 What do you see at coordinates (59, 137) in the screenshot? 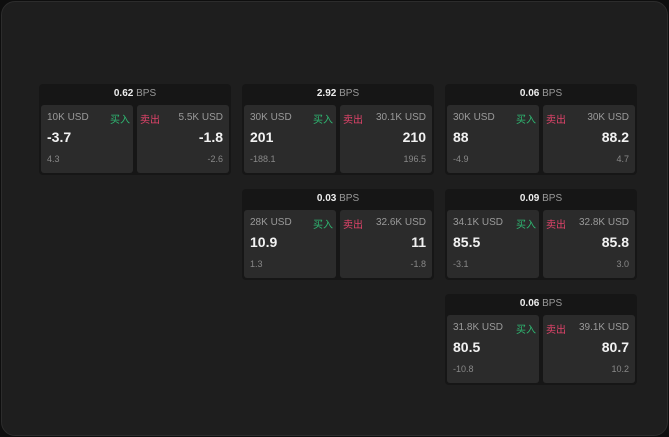
I see `buy-price: -3.7` at bounding box center [59, 137].